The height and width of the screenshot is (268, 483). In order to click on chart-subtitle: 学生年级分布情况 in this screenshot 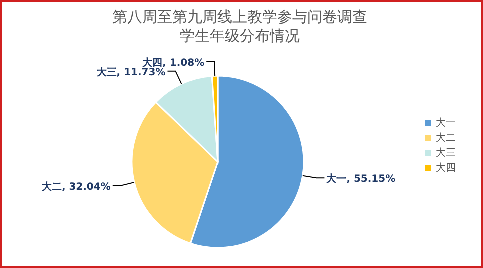, I will do `click(240, 36)`.